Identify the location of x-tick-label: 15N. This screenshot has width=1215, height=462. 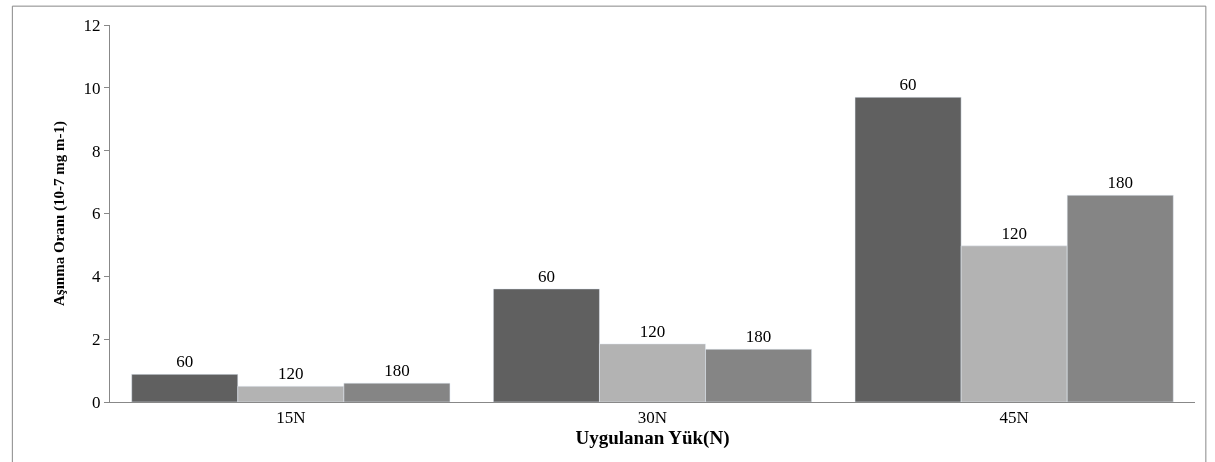
(291, 418).